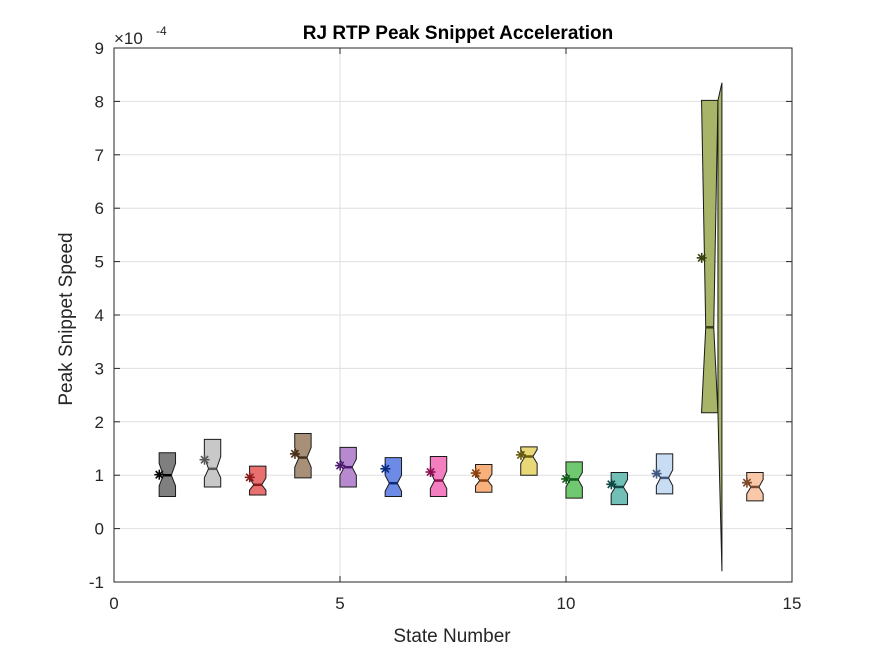 This screenshot has height=656, width=875. I want to click on y-tick-label: 5, so click(99, 262).